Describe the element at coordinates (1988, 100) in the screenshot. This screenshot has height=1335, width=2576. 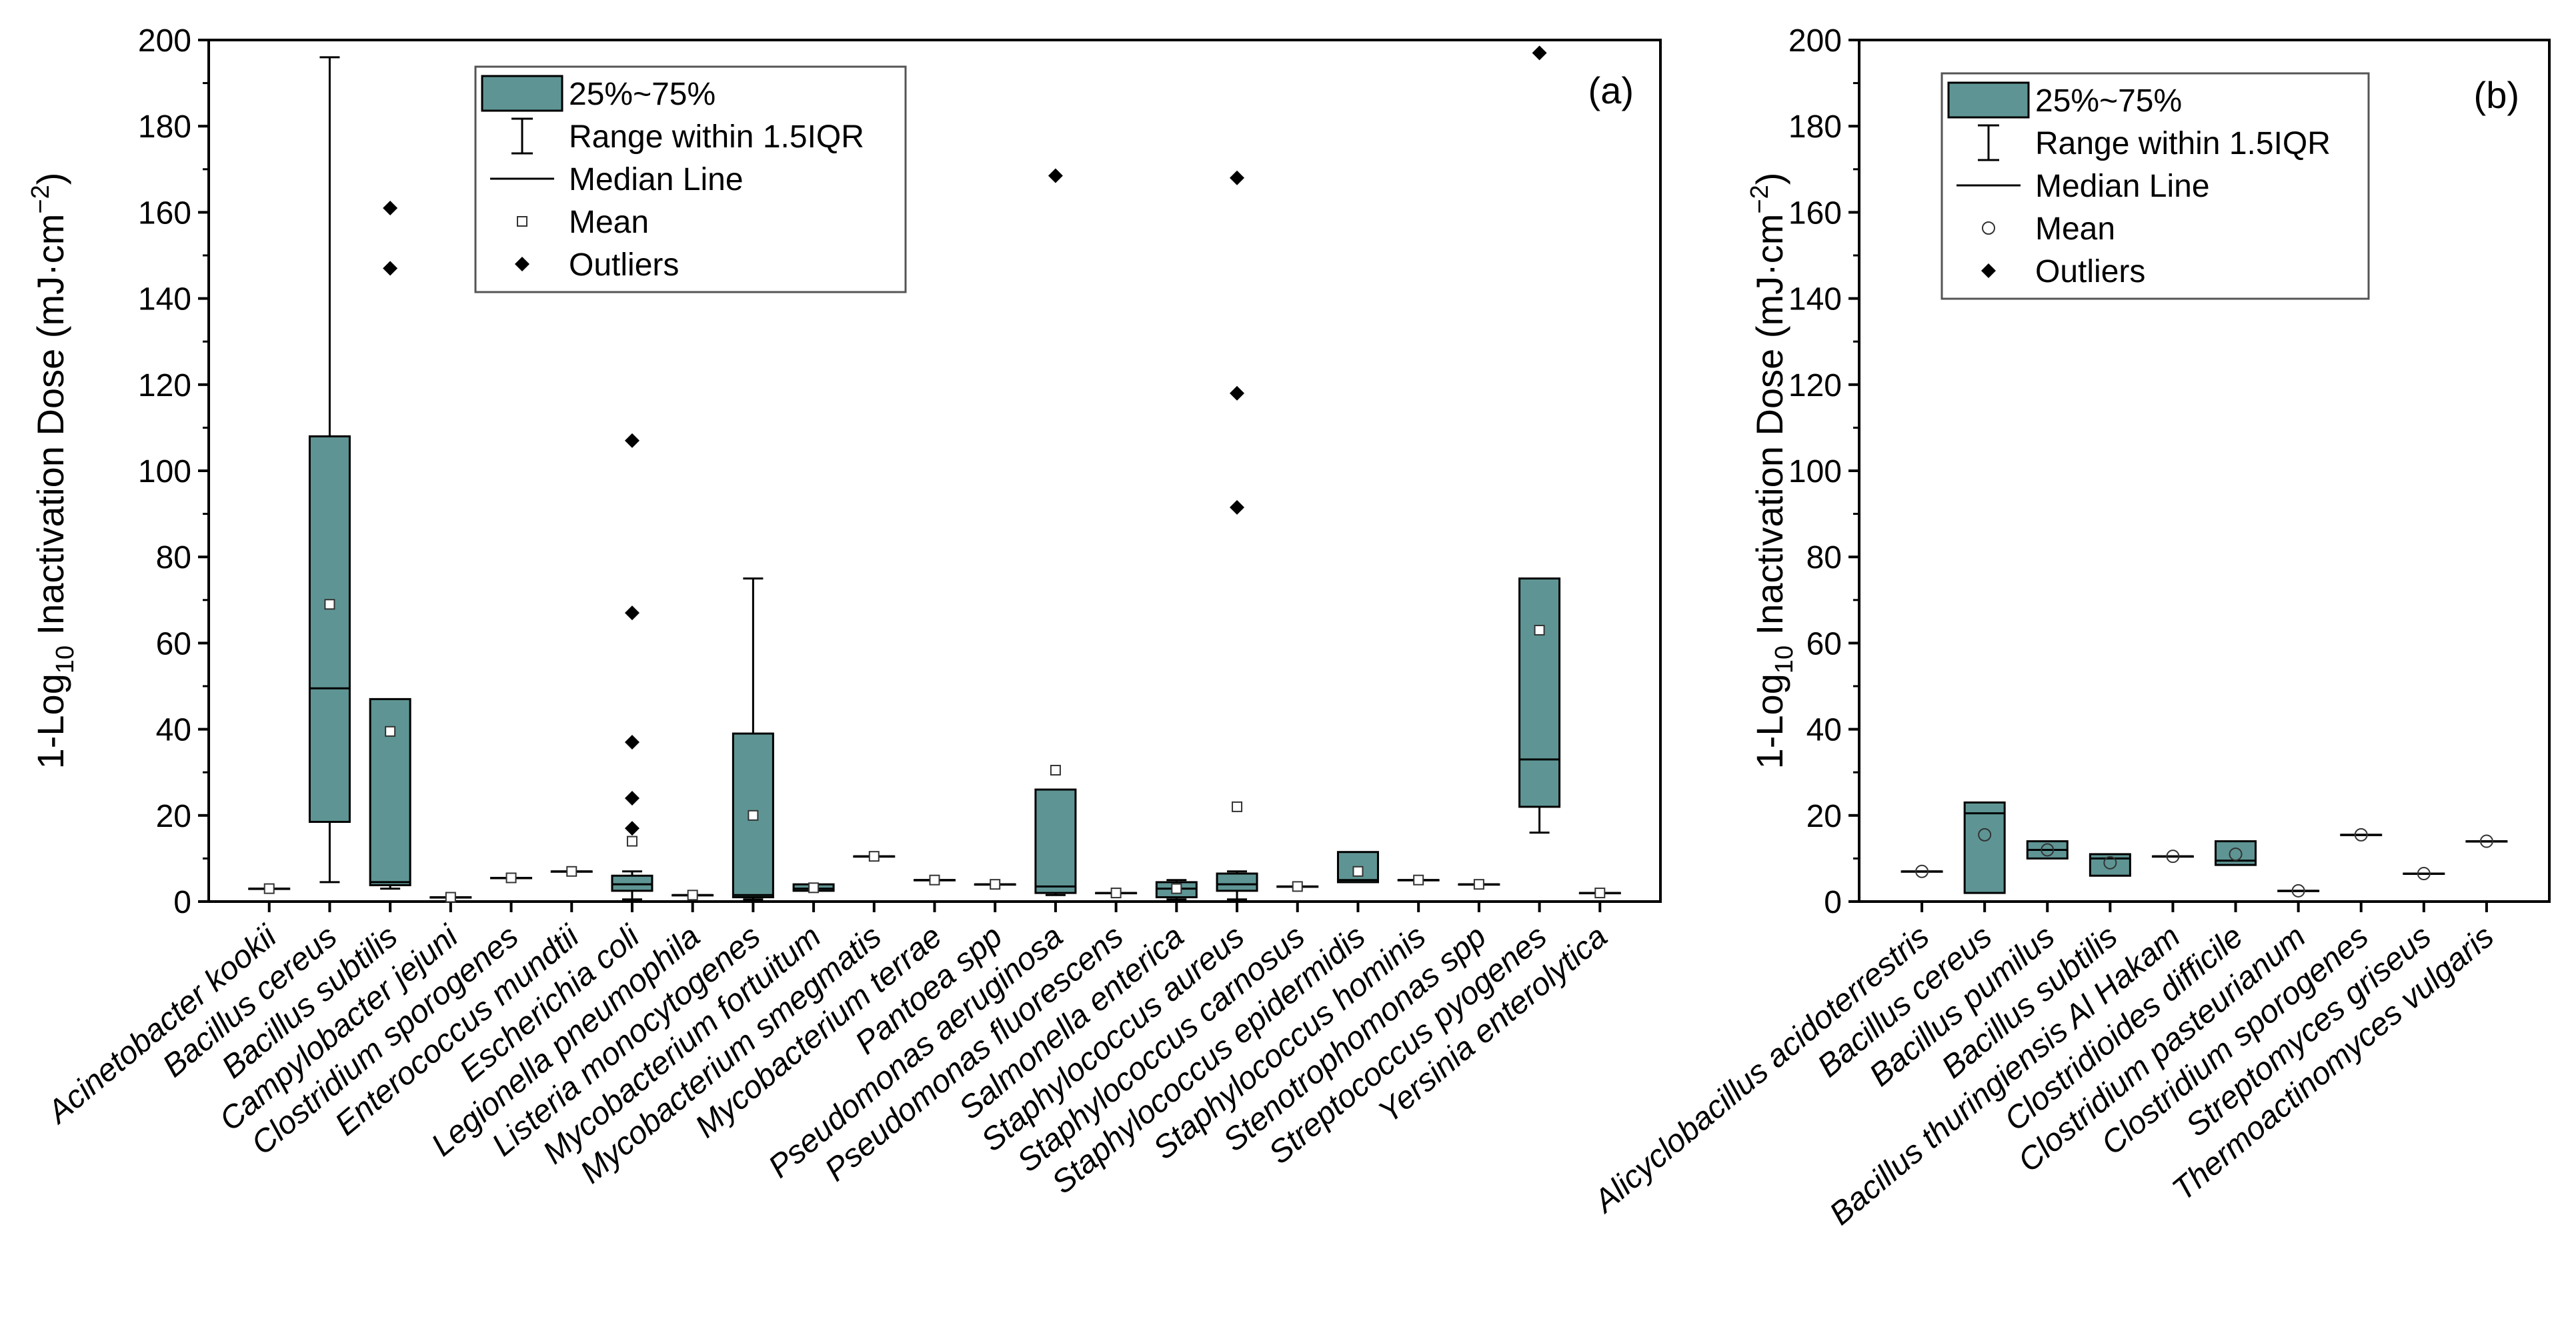
I see `legend-swatch-box` at that location.